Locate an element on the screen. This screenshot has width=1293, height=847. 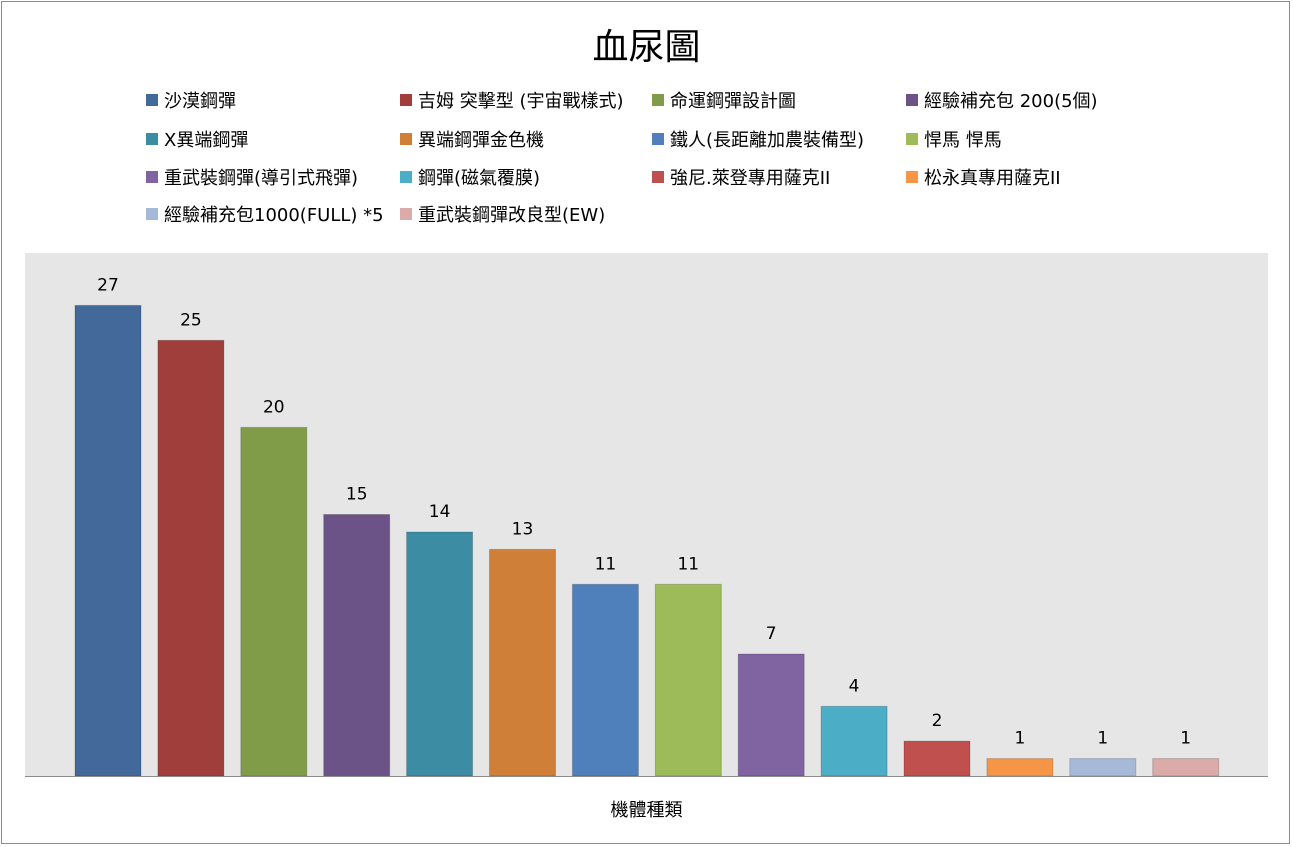
legend-label: 沙漠鋼彈 is located at coordinates (200, 101).